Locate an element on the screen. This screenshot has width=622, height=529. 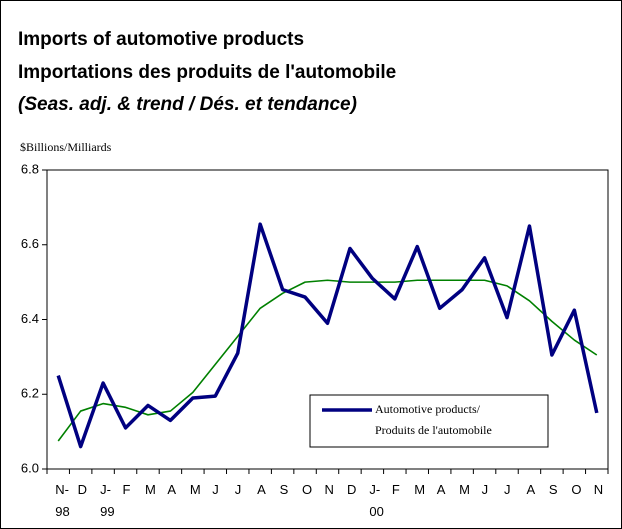
y-tick-label: 6.2 is located at coordinates (30, 393).